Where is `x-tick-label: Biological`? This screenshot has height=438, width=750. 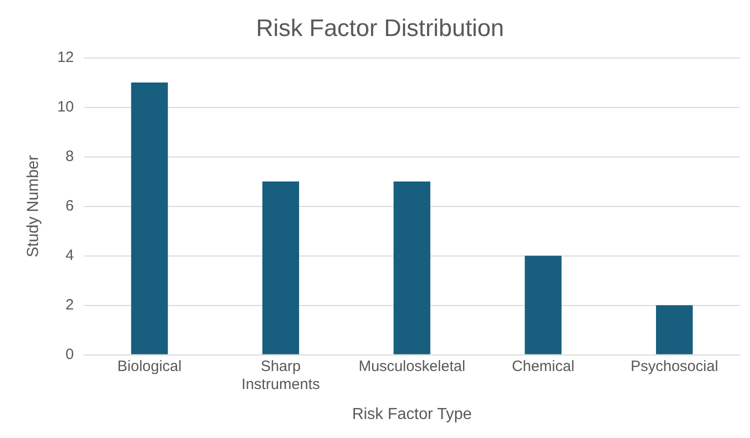
x-tick-label: Biological is located at coordinates (149, 366).